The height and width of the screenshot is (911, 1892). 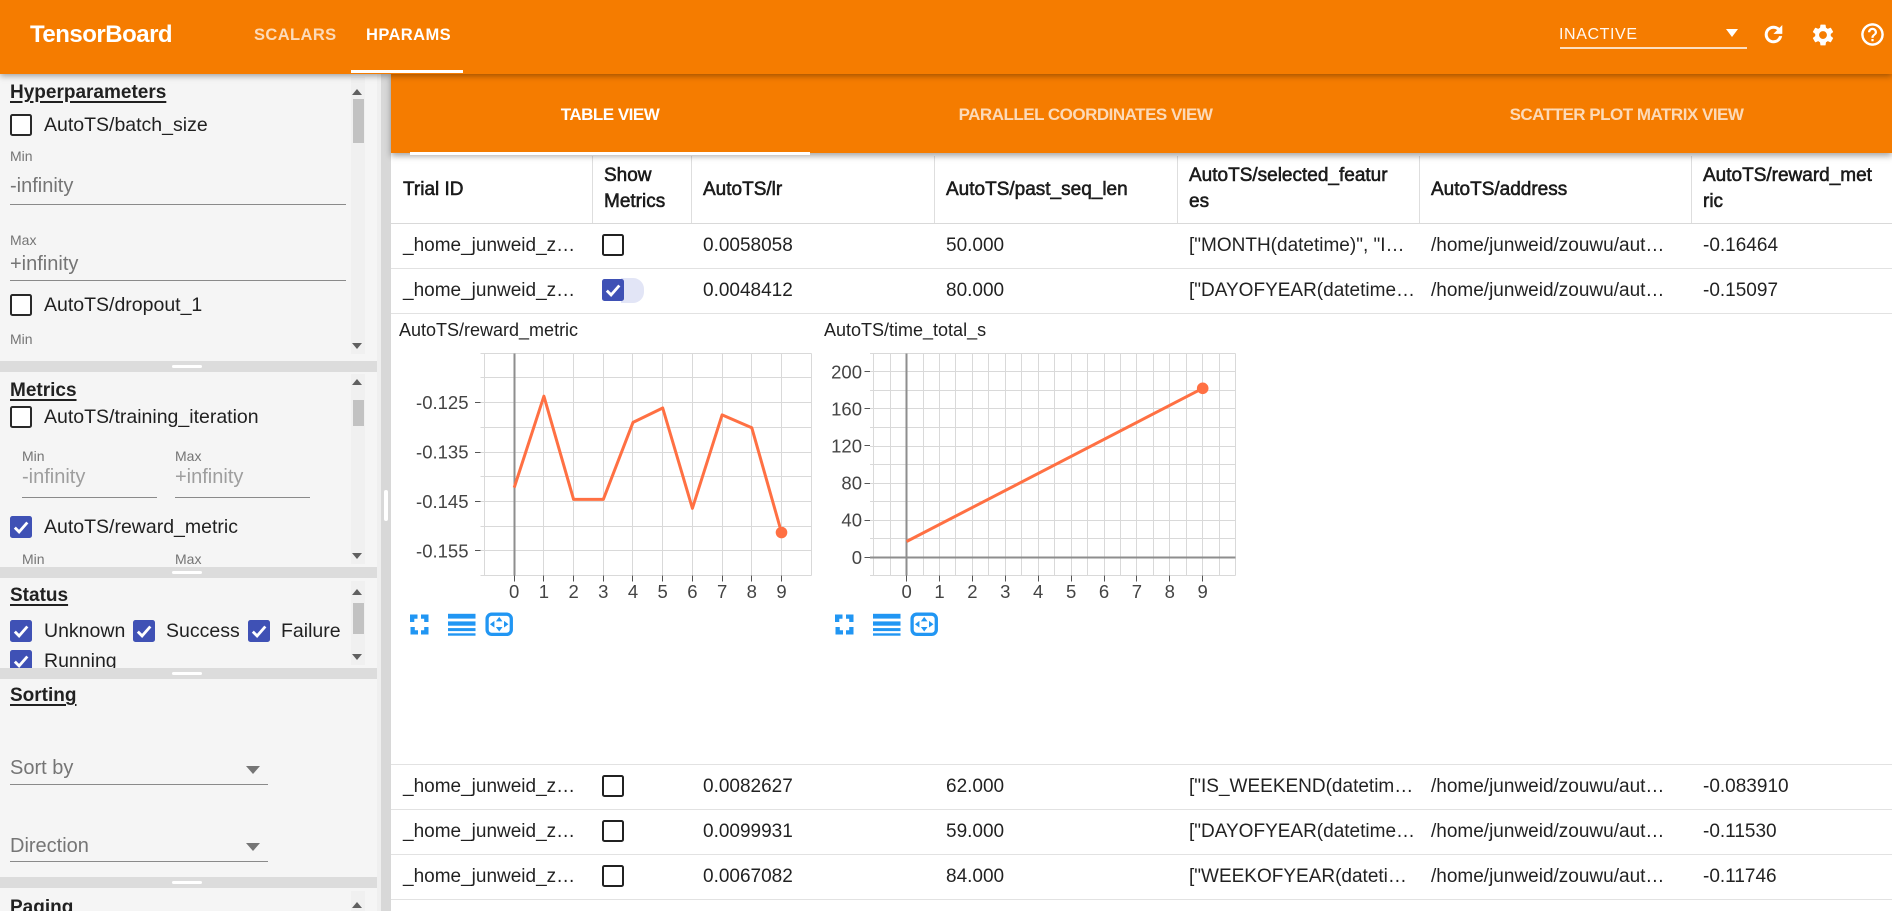 I want to click on svg-text: 40, so click(x=851, y=520).